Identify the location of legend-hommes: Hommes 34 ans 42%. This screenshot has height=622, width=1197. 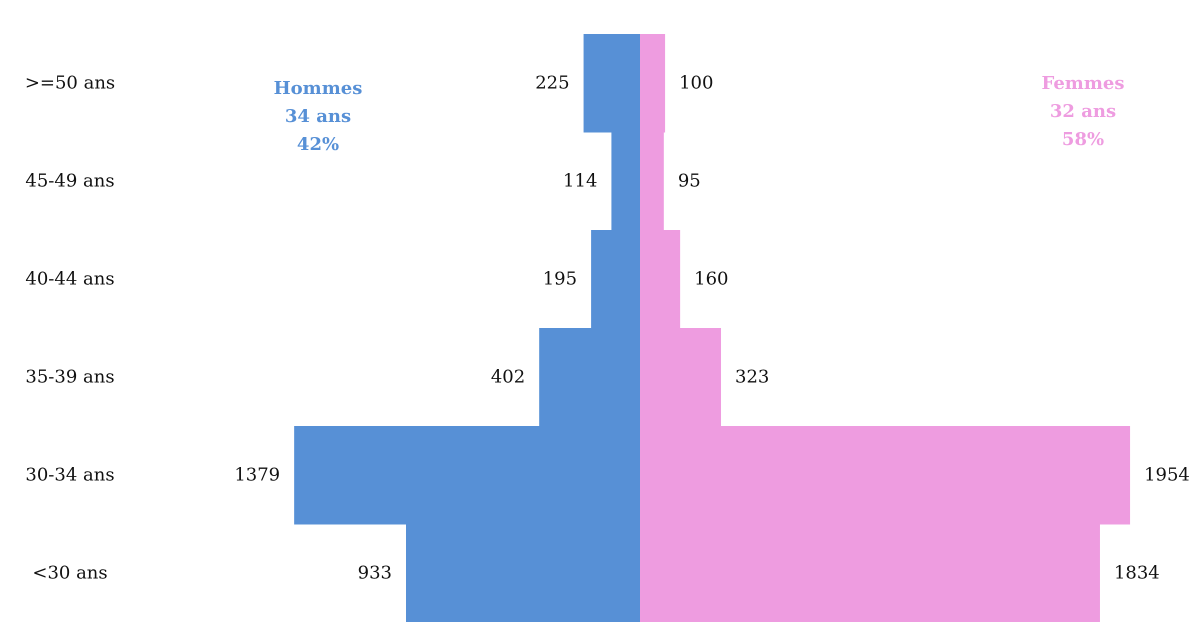
(318, 116).